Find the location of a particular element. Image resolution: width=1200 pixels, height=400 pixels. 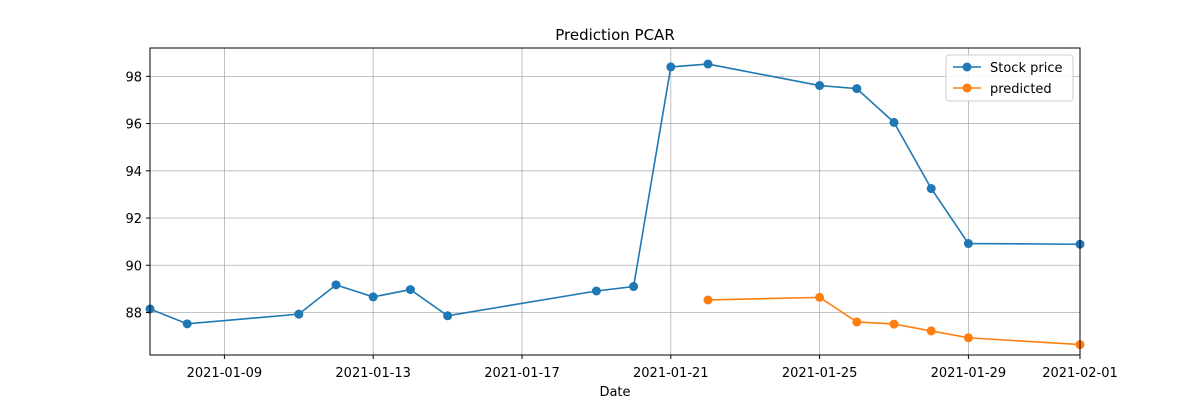

legend-label-predicted: predicted is located at coordinates (1021, 89).